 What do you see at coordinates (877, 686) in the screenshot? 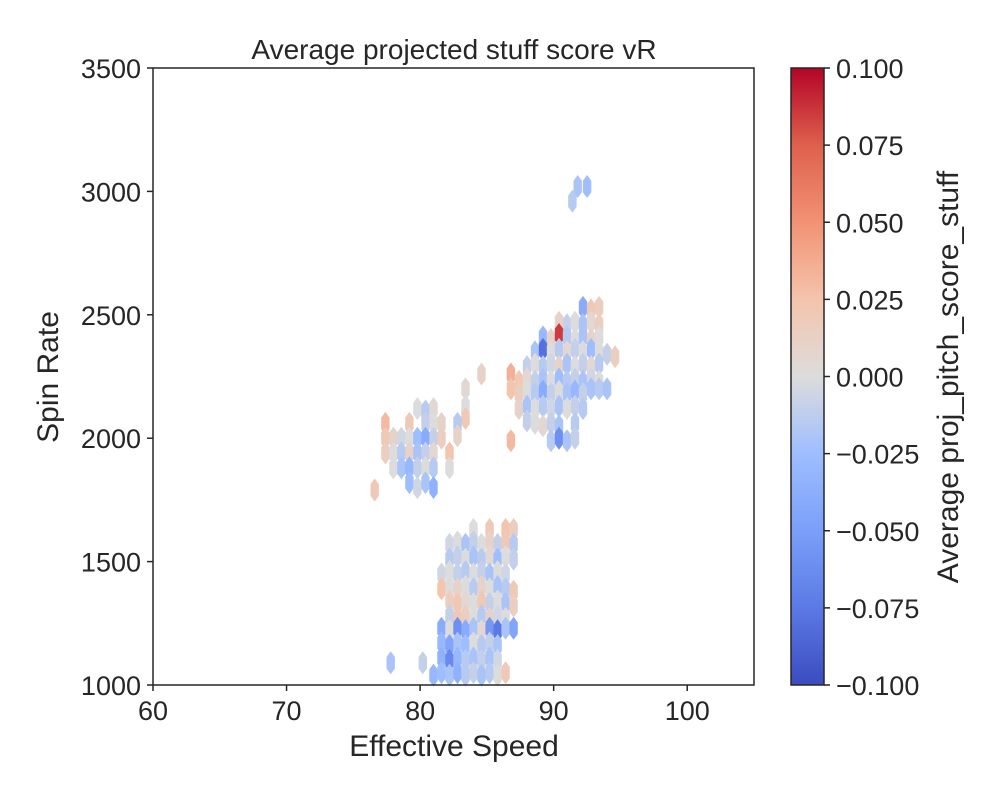
I see `colorbar-tick-label: −0.100` at bounding box center [877, 686].